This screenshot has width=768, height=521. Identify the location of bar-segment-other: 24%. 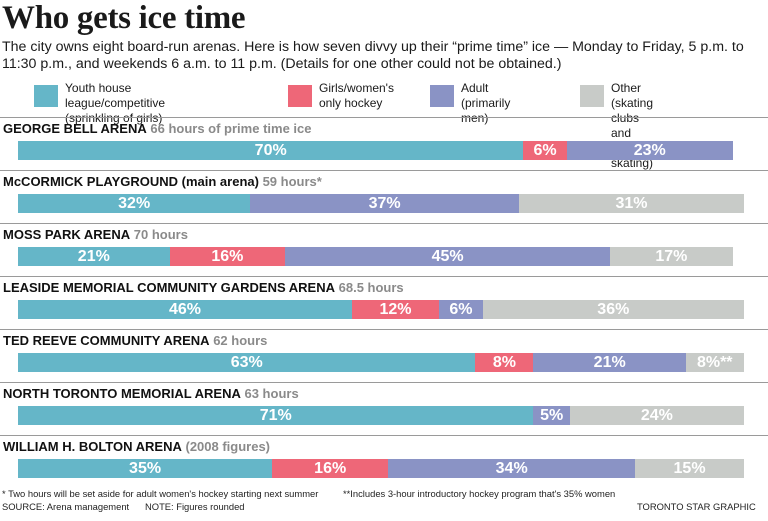
(656, 415).